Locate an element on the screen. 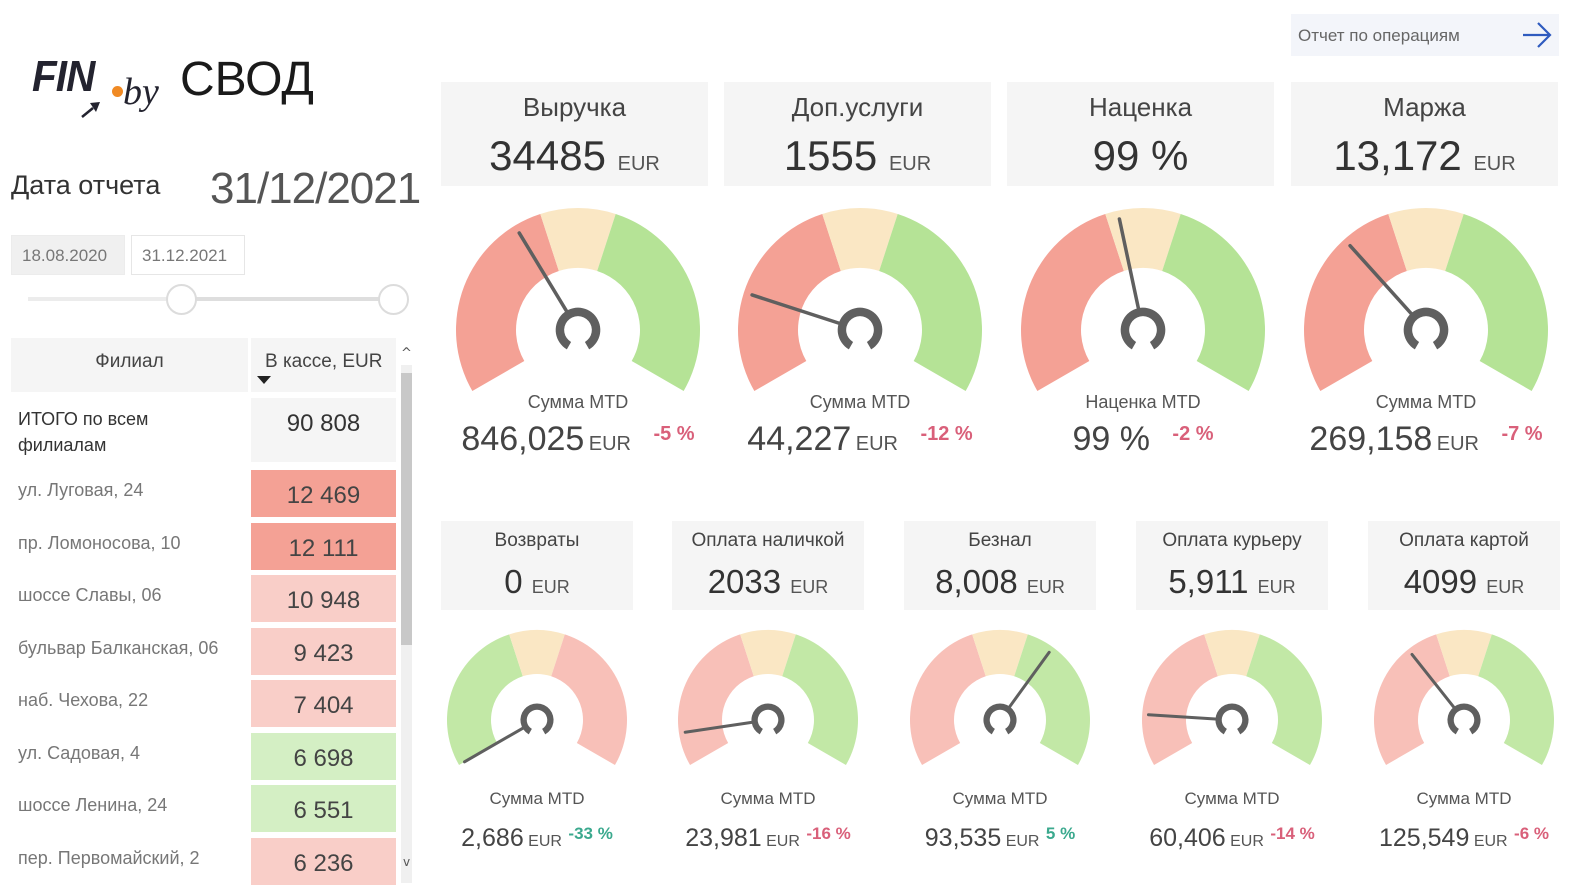  gauge-value: 99 % -2 % is located at coordinates (1143, 439).